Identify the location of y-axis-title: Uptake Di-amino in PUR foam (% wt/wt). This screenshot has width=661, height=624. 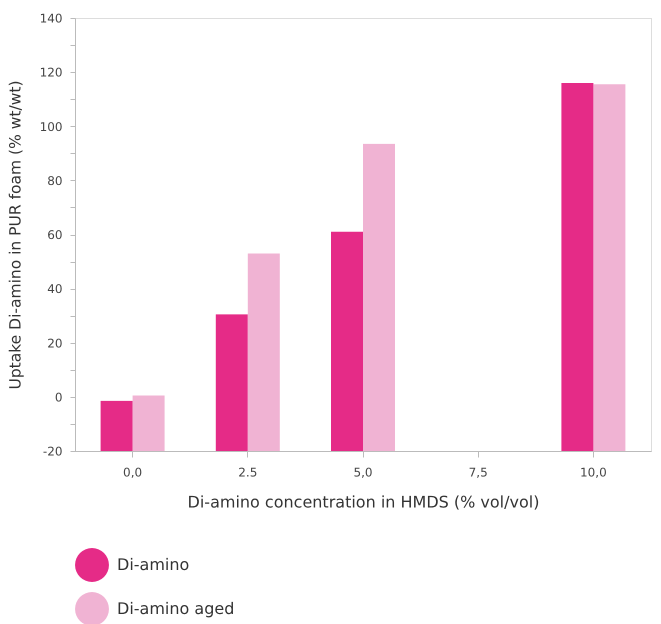
(15, 235).